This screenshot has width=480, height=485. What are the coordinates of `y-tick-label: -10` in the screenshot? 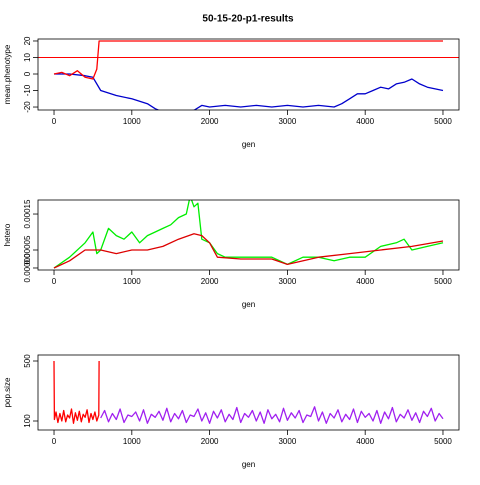 It's located at (27, 90).